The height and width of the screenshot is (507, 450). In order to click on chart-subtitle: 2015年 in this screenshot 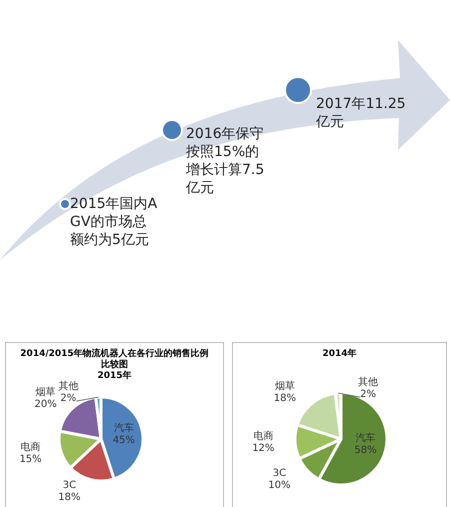, I will do `click(114, 376)`.